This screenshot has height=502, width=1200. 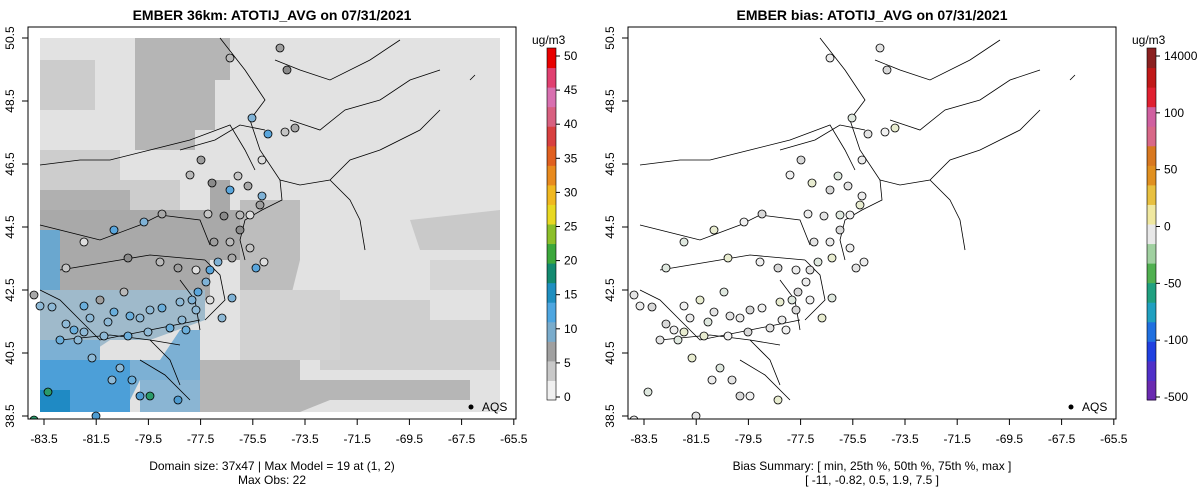 I want to click on colorbar-tick-label: 15, so click(x=571, y=295).